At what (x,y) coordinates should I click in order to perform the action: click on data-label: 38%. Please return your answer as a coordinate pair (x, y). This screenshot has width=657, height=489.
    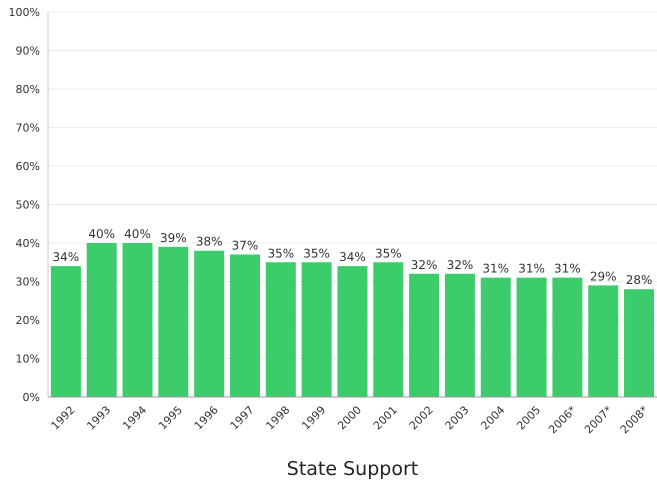
    Looking at the image, I should click on (209, 241).